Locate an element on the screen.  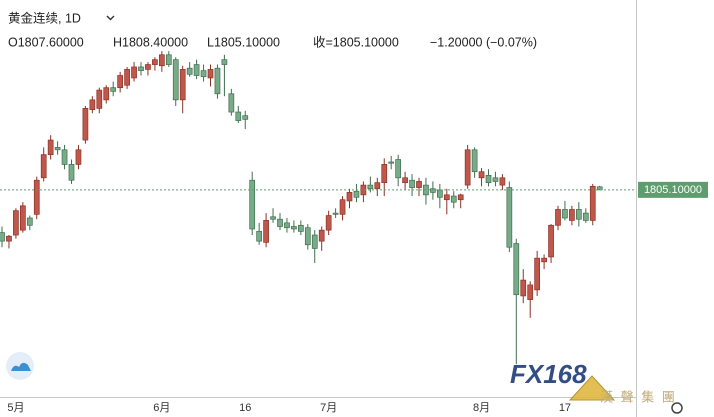
gear is located at coordinates (677, 408).